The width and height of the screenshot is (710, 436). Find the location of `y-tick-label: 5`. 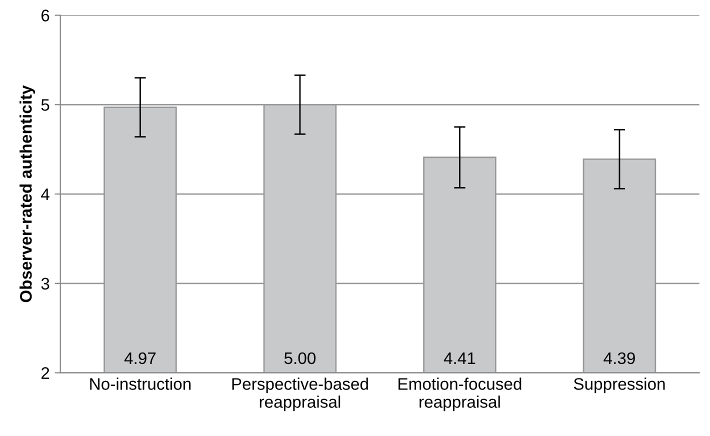

y-tick-label: 5 is located at coordinates (45, 105).